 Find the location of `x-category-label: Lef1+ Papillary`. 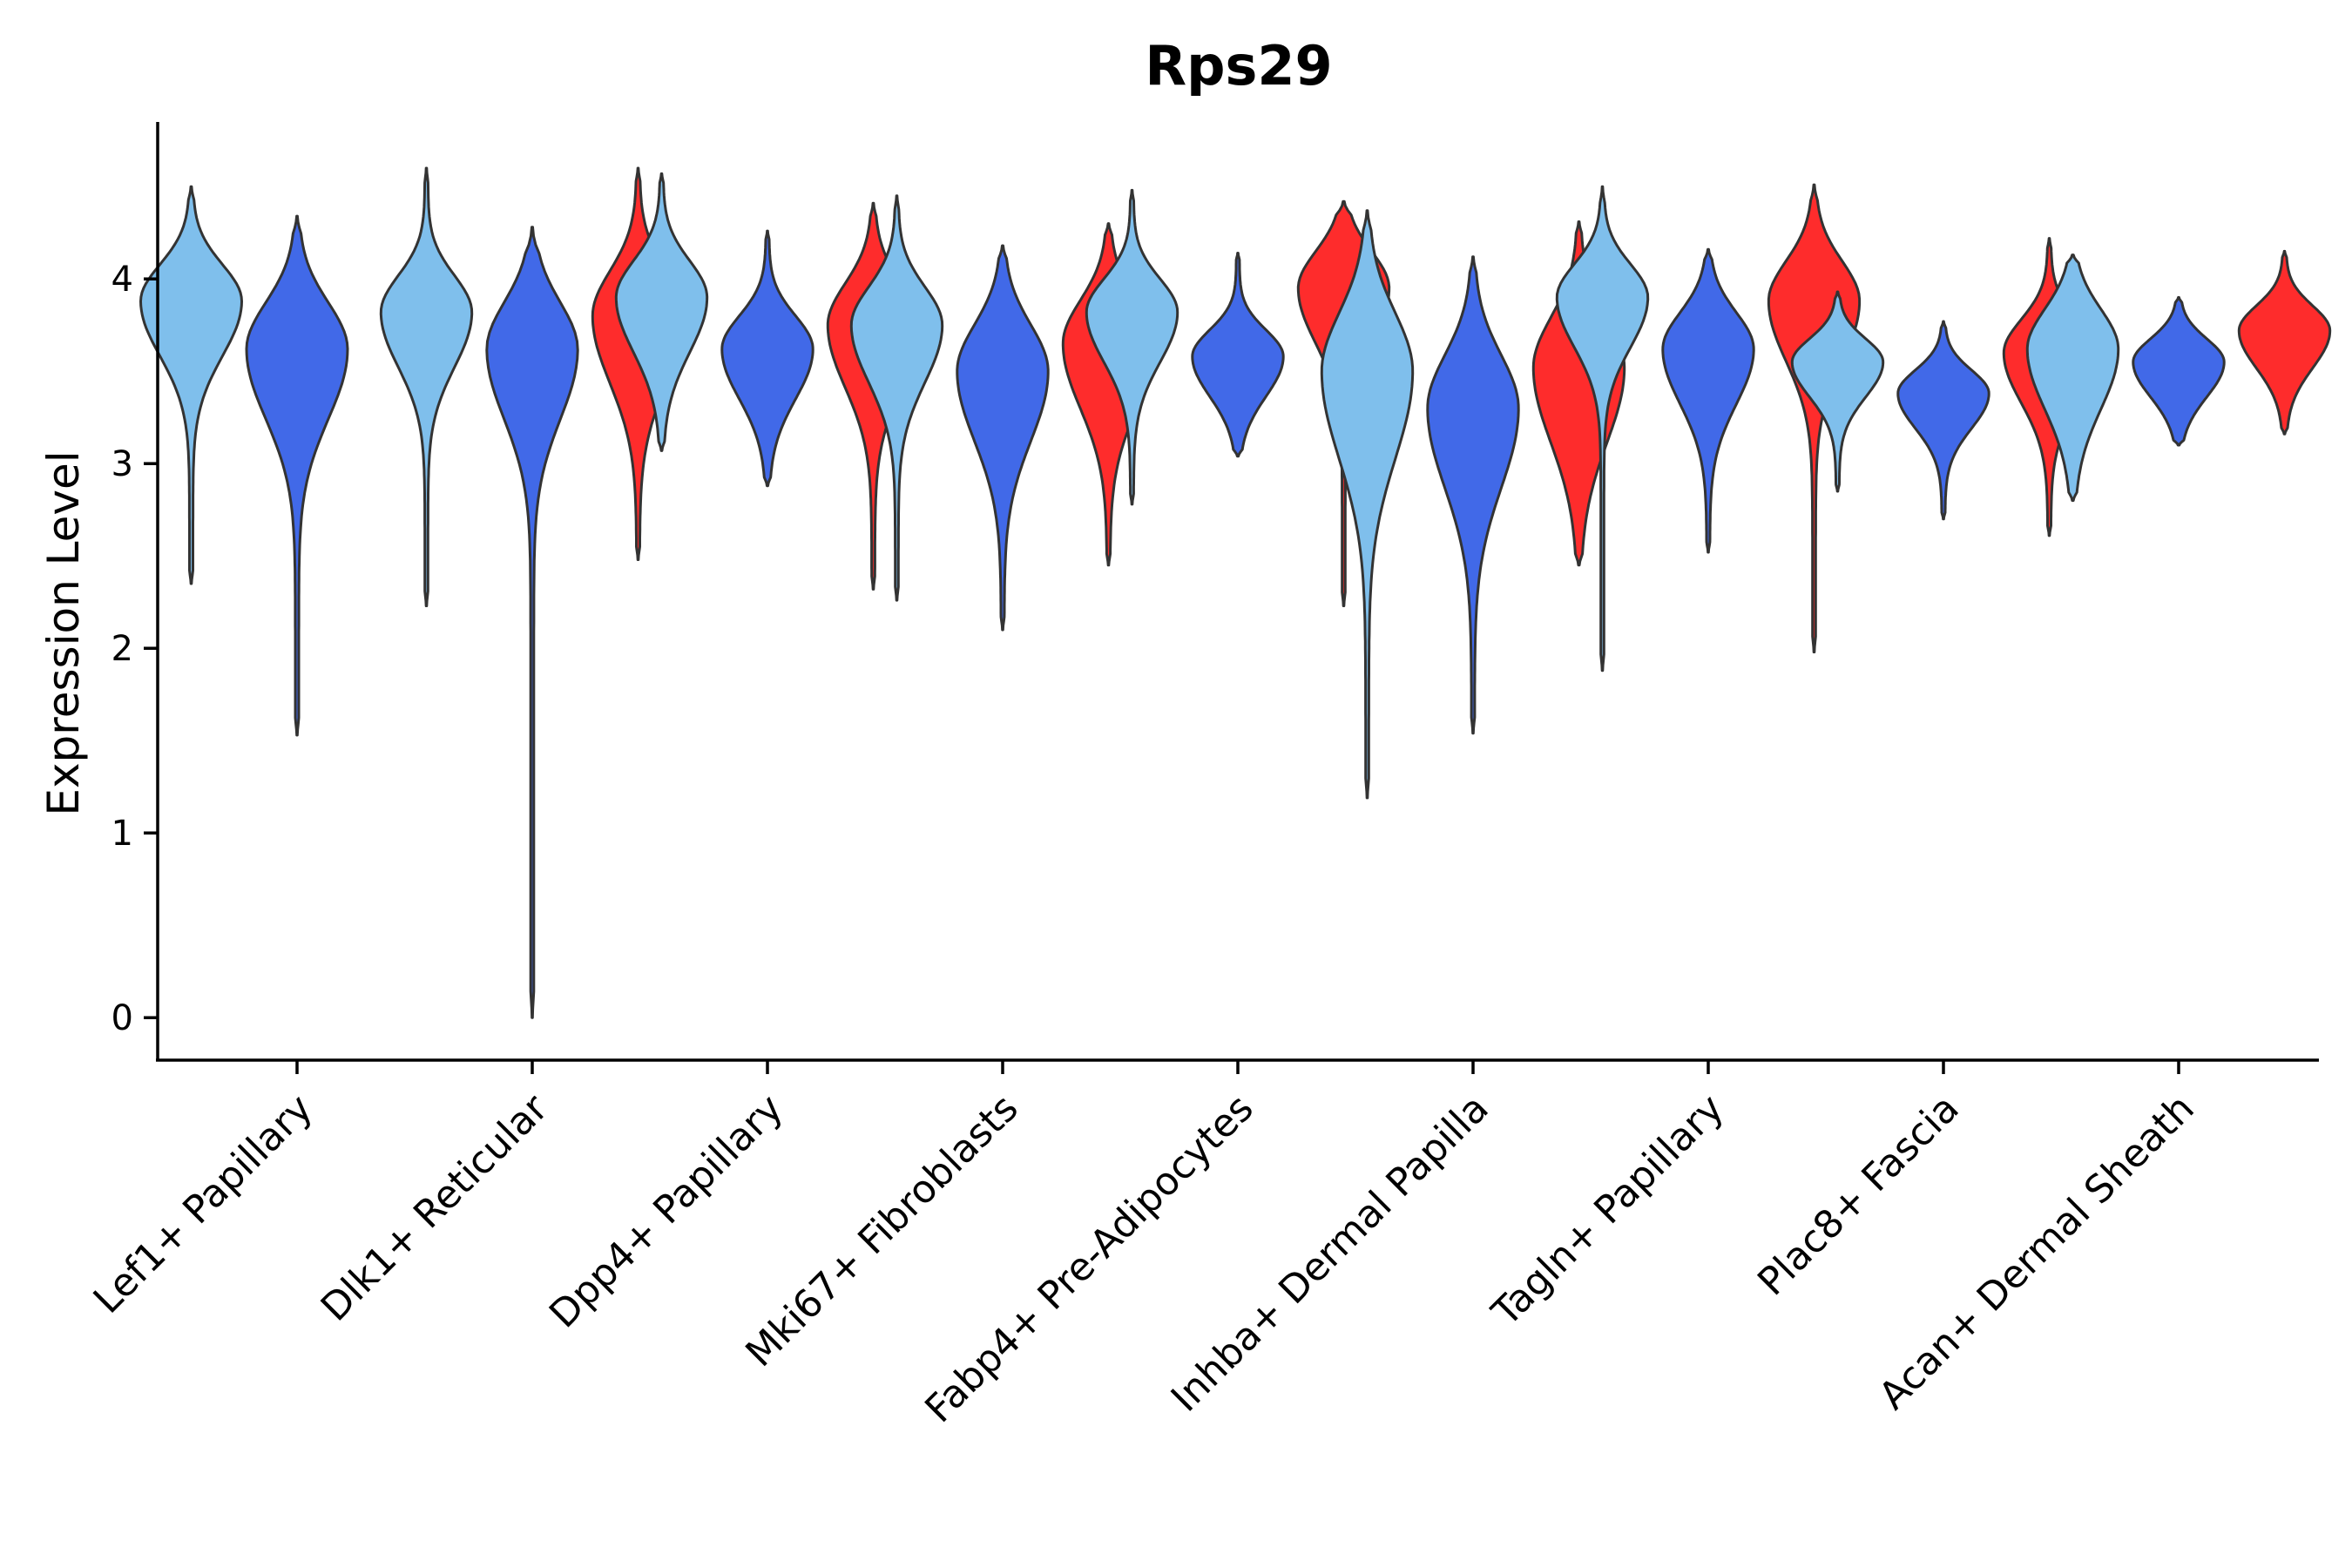

x-category-label: Lef1+ Papillary is located at coordinates (203, 1204).